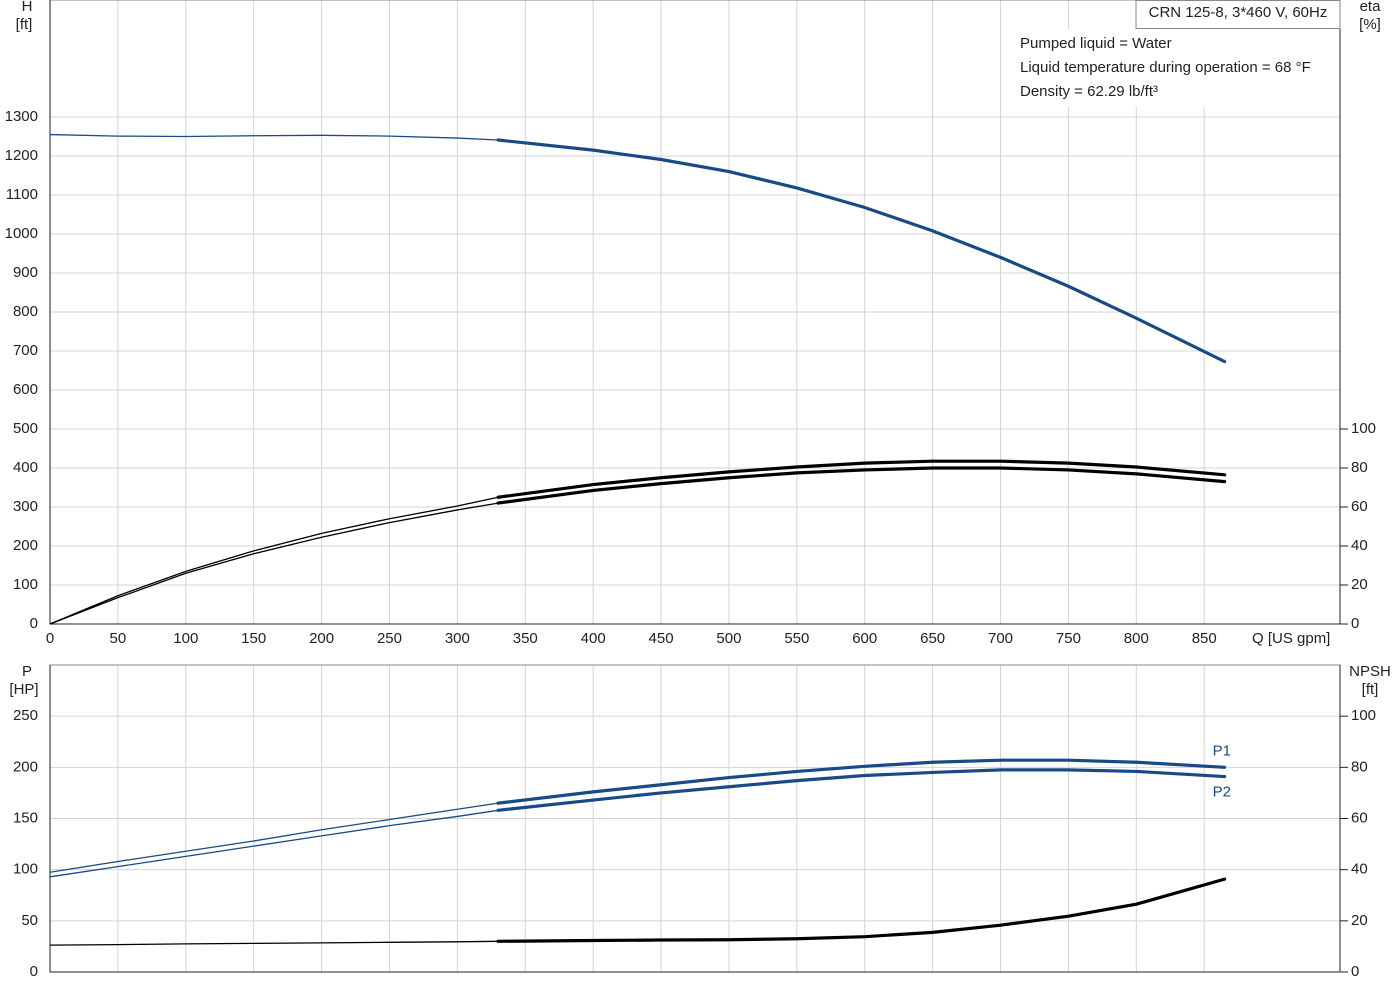  Describe the element at coordinates (25, 311) in the screenshot. I see `y-tick-label: 800` at that location.